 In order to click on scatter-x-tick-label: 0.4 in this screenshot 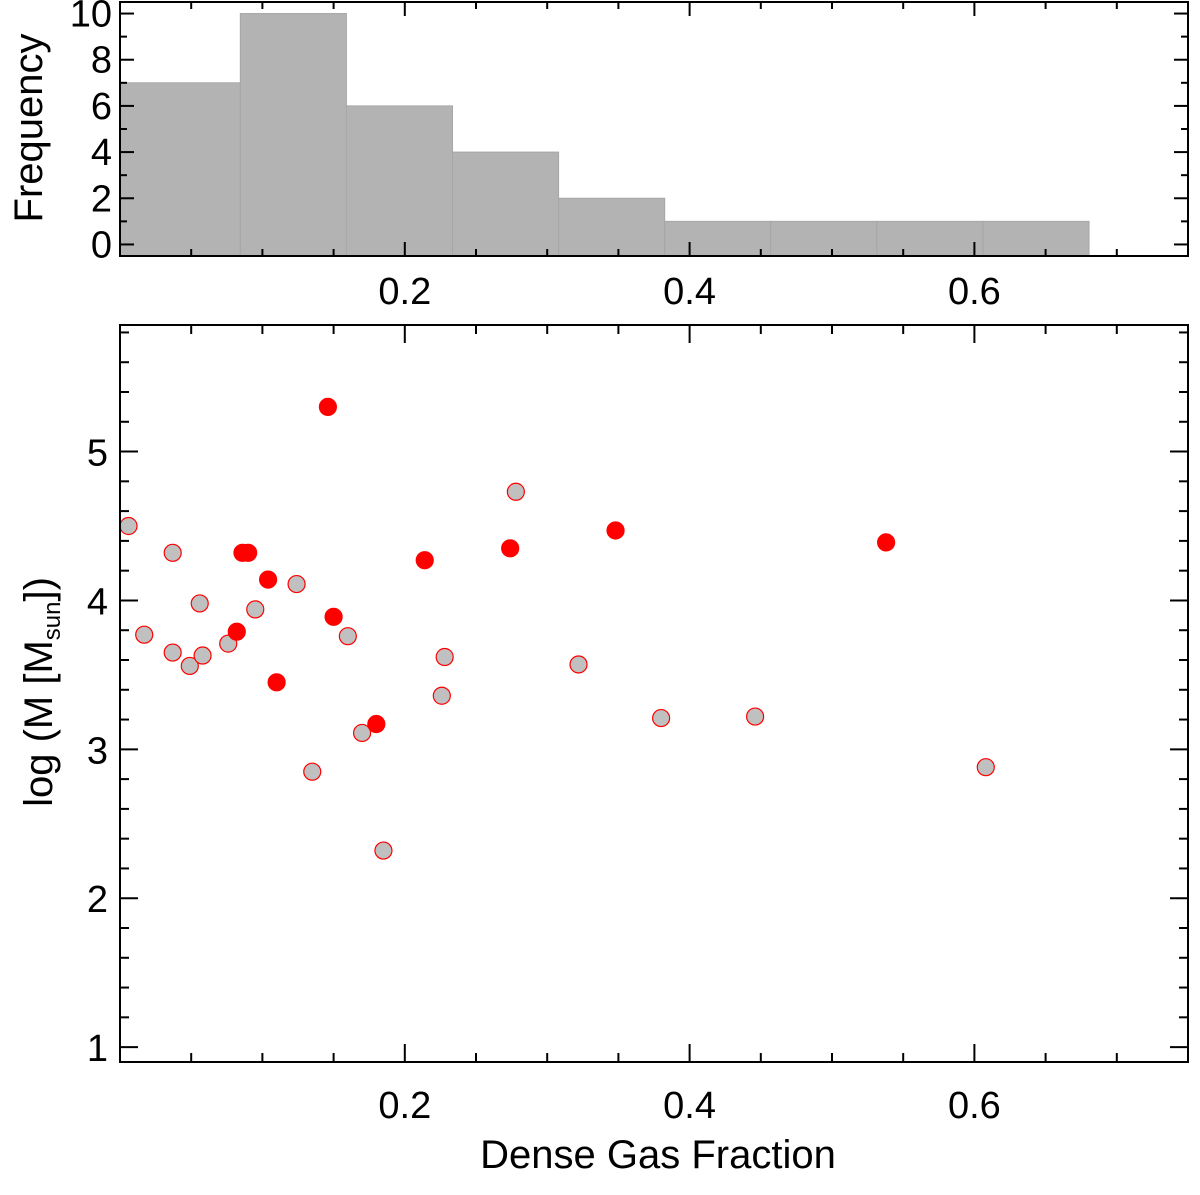, I will do `click(689, 1106)`.